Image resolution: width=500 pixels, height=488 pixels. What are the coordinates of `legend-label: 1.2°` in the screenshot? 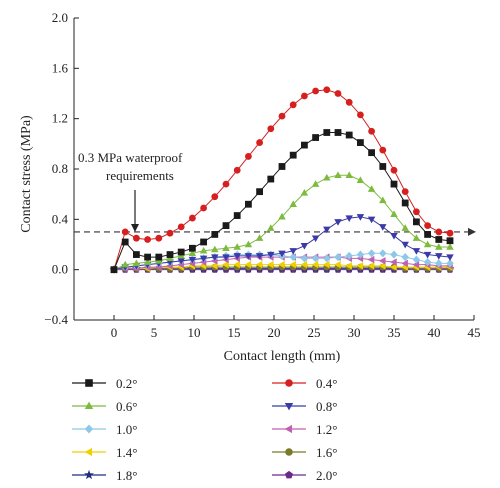 It's located at (326, 429).